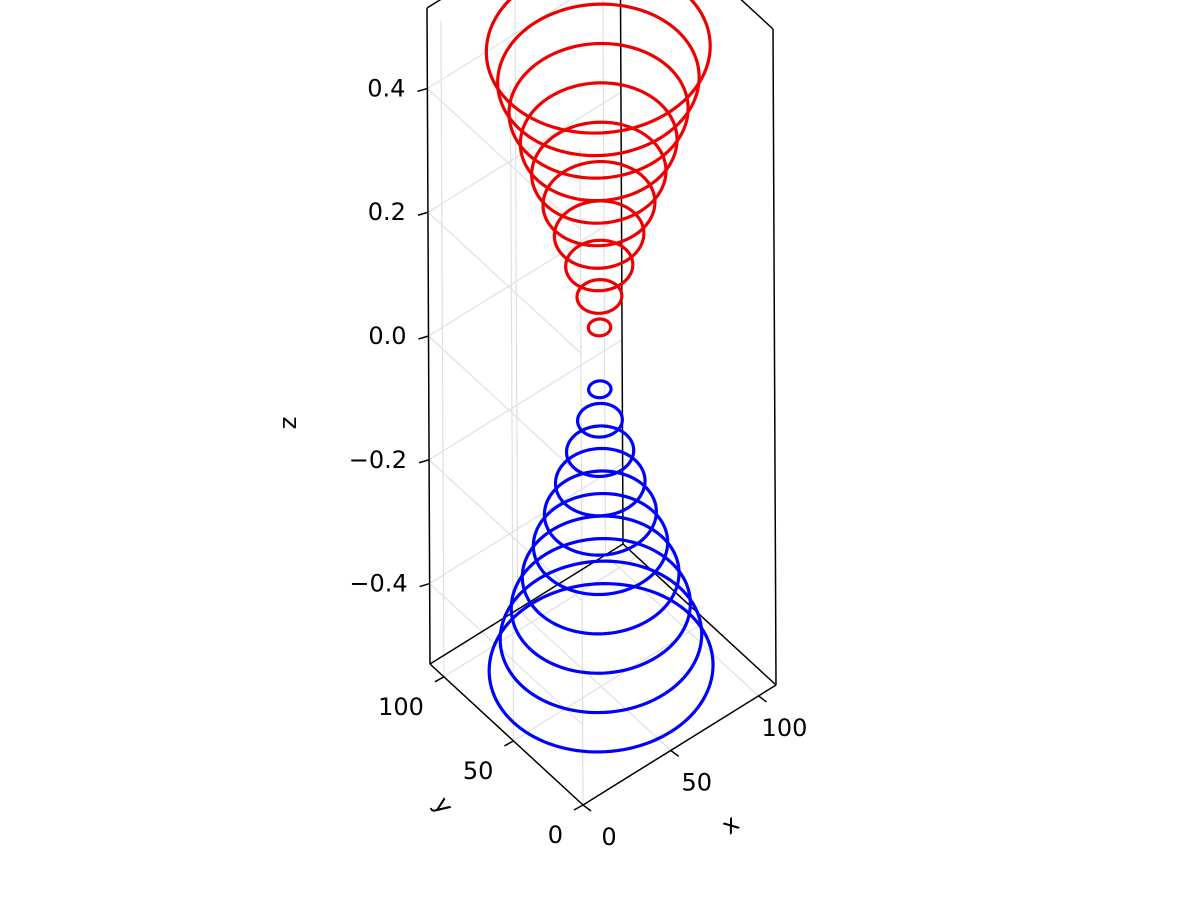 Image resolution: width=1200 pixels, height=900 pixels. I want to click on frame-top-right, so click(757, 15).